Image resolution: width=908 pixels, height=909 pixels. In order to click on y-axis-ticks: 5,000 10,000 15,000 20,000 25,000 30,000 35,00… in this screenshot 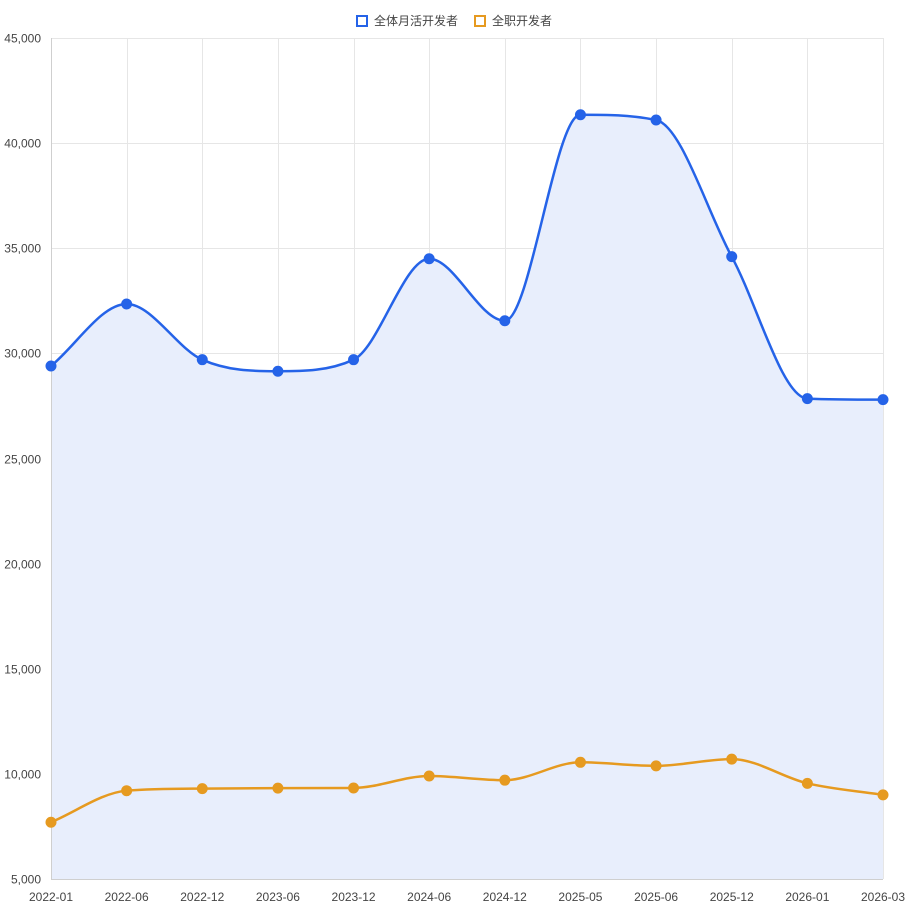, I will do `click(22, 459)`.